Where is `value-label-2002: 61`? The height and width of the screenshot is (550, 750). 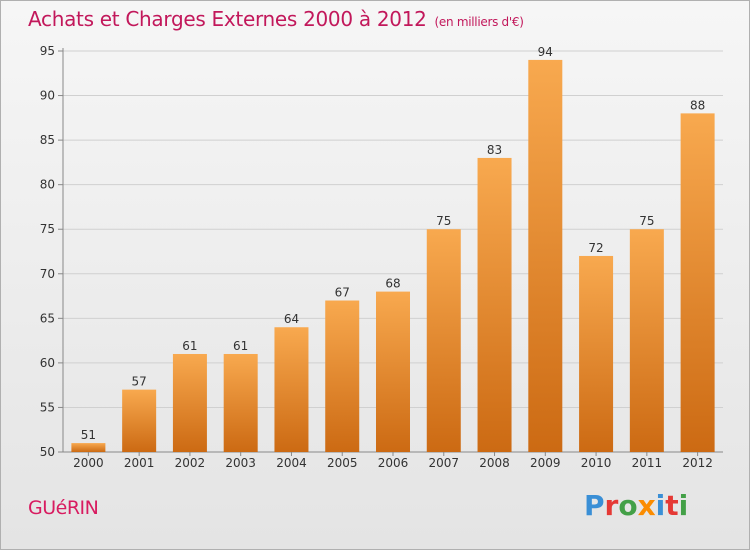 value-label-2002: 61 is located at coordinates (189, 346).